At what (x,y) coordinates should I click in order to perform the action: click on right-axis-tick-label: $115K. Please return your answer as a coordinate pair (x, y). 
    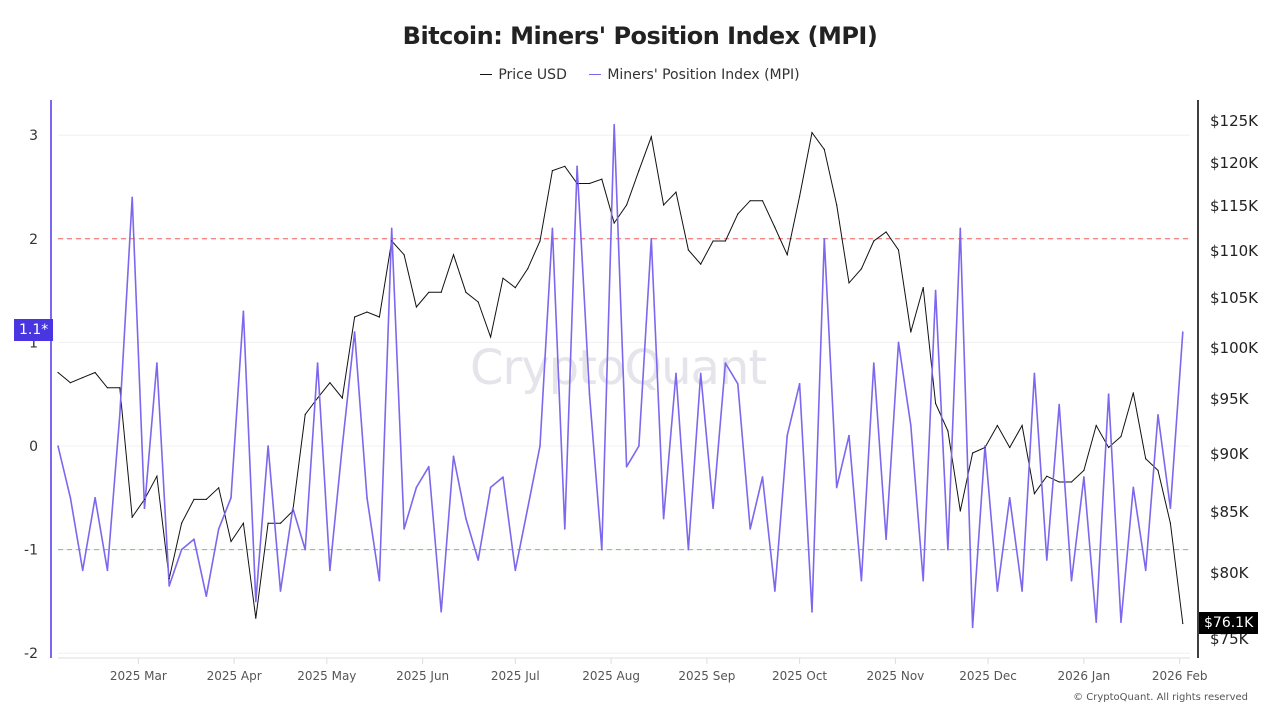
    Looking at the image, I should click on (1234, 206).